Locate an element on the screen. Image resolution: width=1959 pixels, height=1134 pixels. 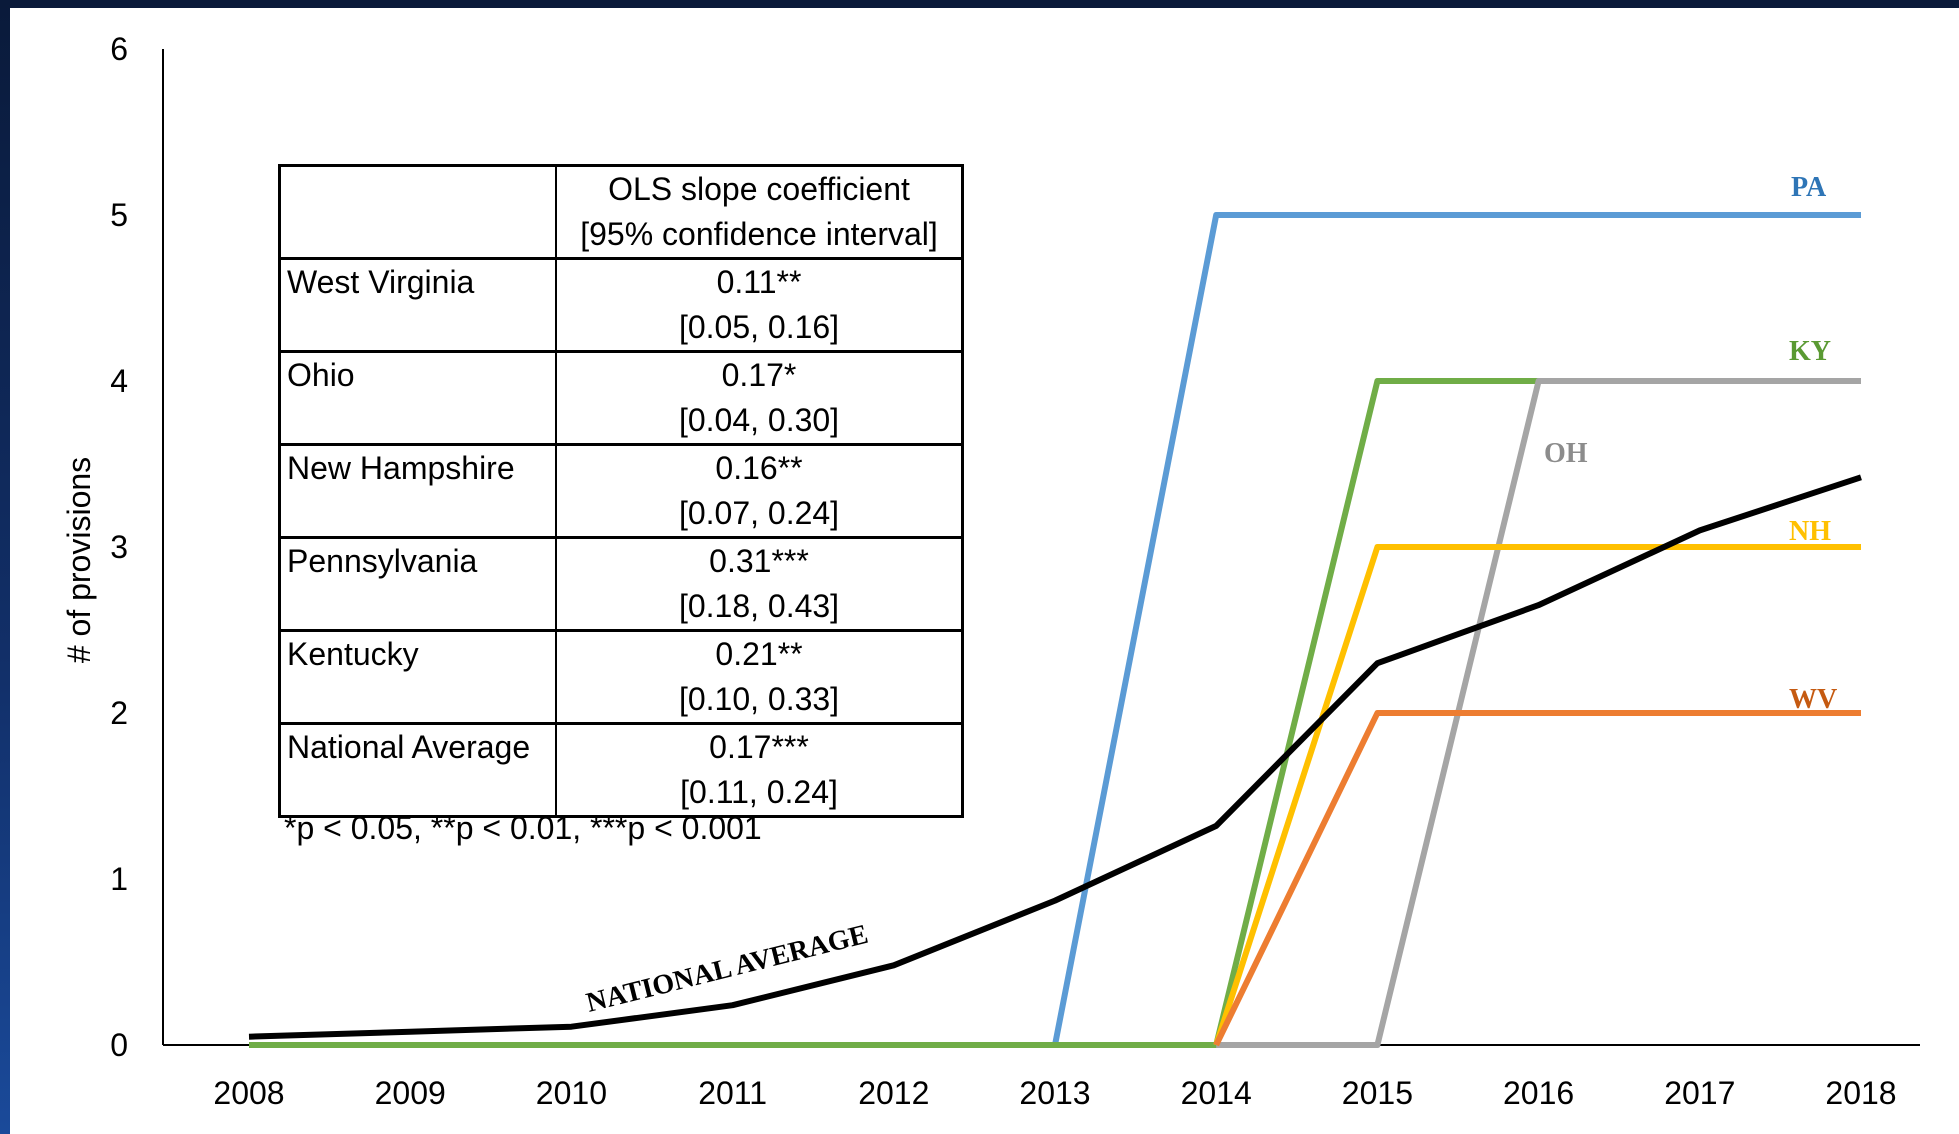
x-tick-label: 2018 is located at coordinates (1860, 1093).